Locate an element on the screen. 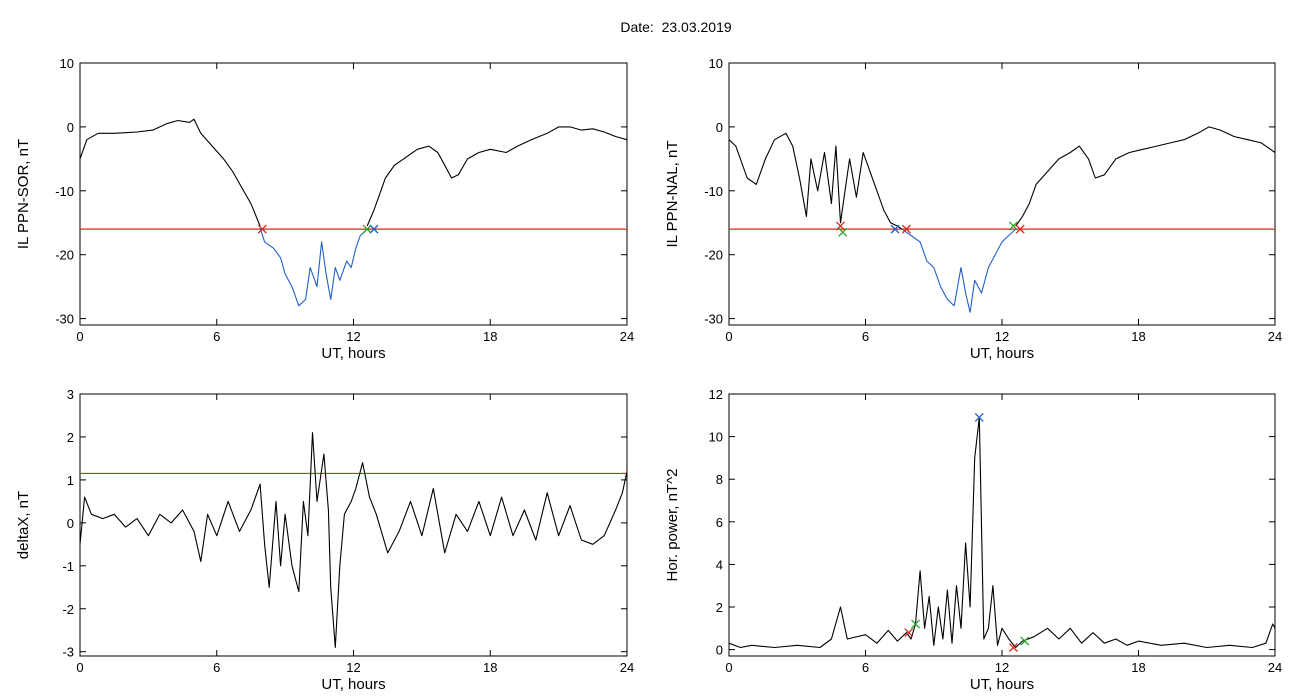 This screenshot has height=700, width=1300. y-tick-label: -3 is located at coordinates (68, 652).